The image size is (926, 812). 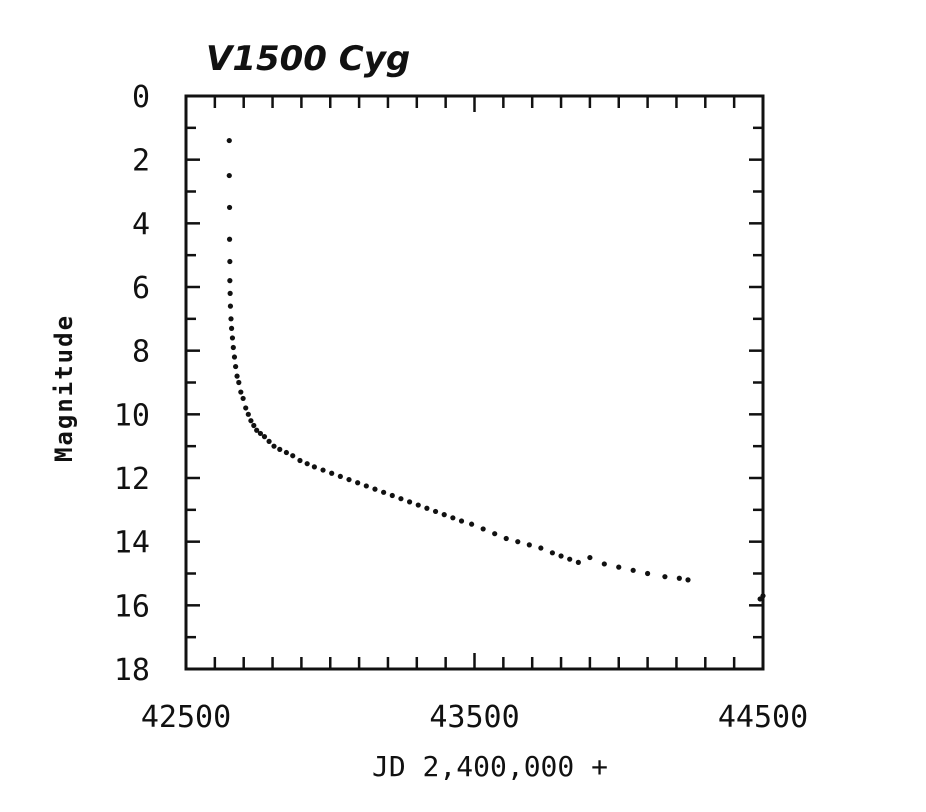 What do you see at coordinates (64, 388) in the screenshot?
I see `y-axis-label: Magnitude` at bounding box center [64, 388].